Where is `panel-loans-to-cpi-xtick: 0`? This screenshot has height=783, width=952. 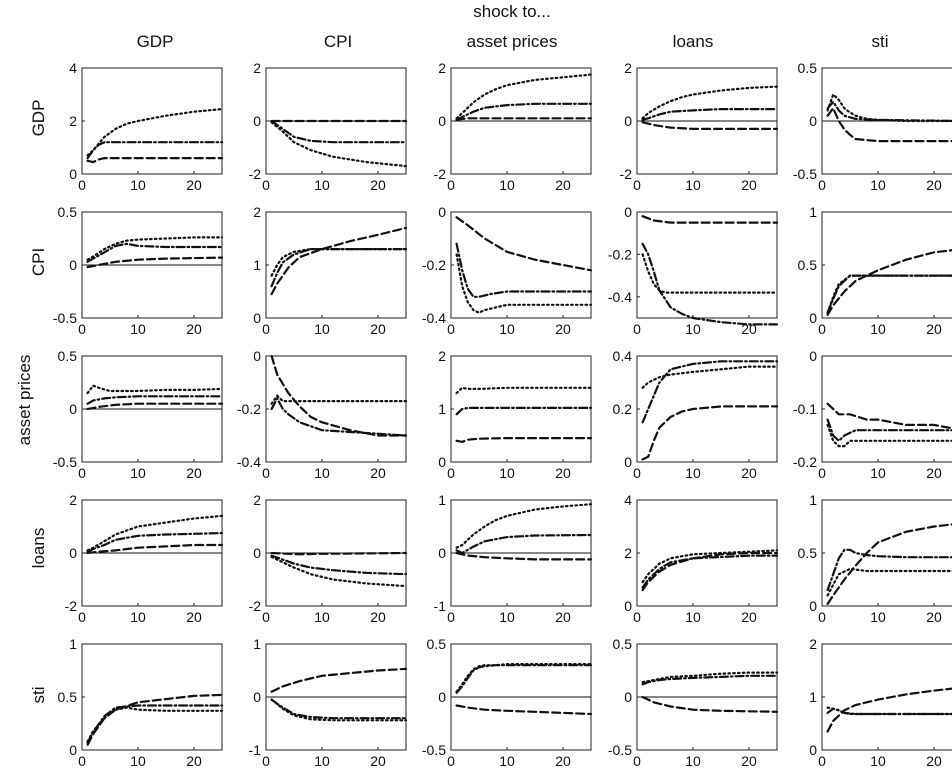
panel-loans-to-cpi-xtick: 0 is located at coordinates (266, 617).